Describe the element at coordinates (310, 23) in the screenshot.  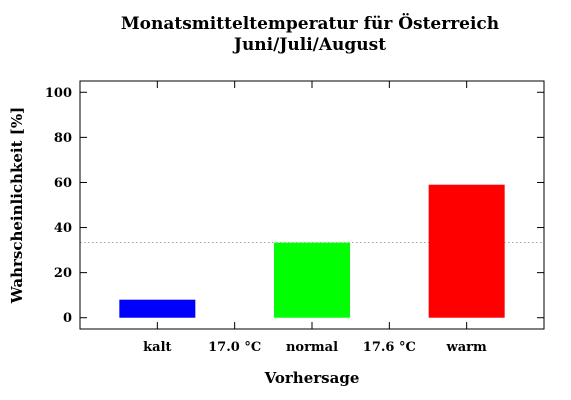
I see `chart-title-line-1: Monatsmitteltemperatur für Österreich` at that location.